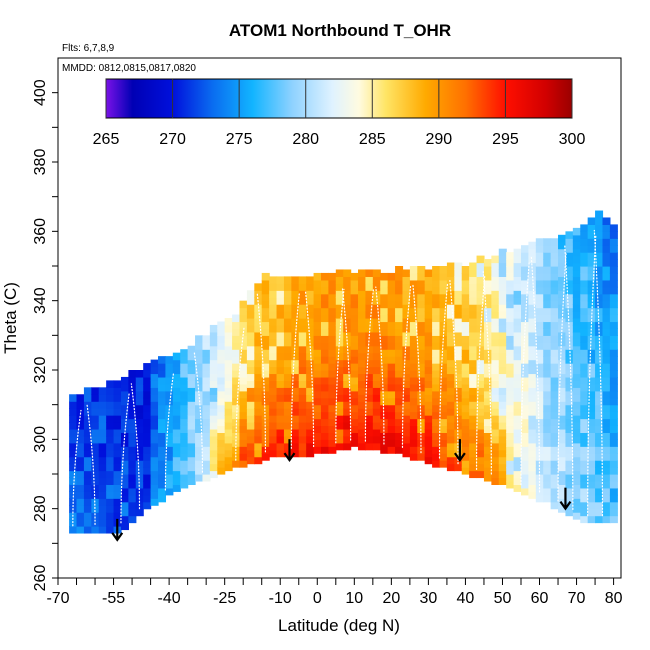 This screenshot has height=650, width=650. Describe the element at coordinates (354, 598) in the screenshot. I see `x-tick-label: 10` at that location.